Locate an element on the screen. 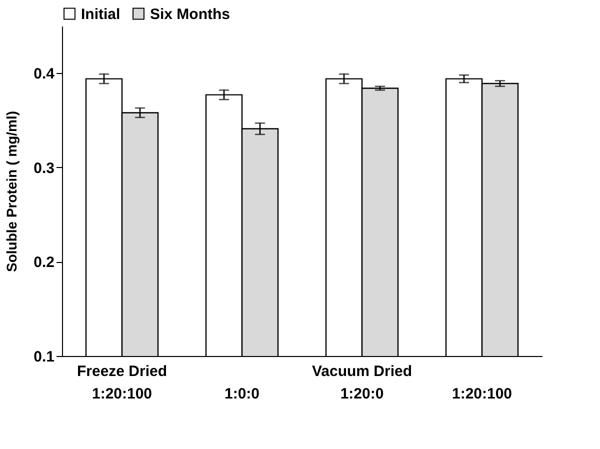 This screenshot has width=600, height=449. y-tick-label: 0.3 is located at coordinates (44, 168).